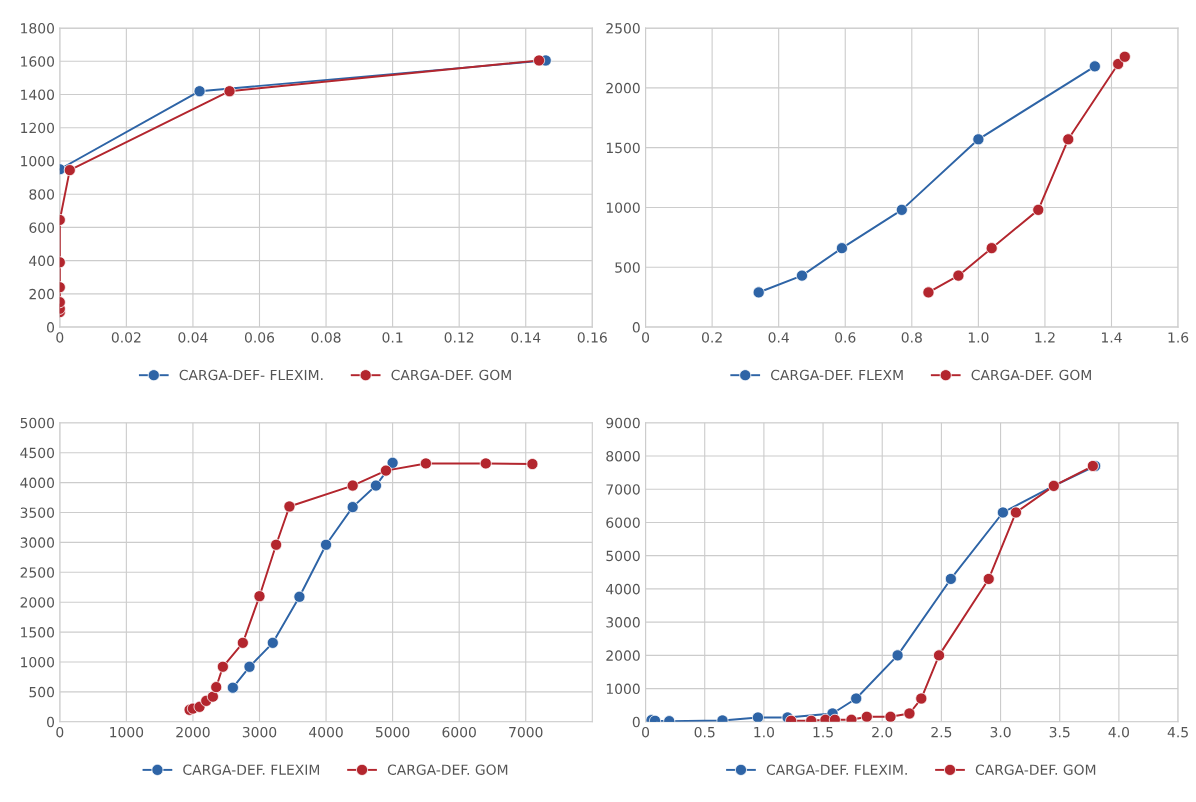  I want to click on x-tick-label: 0.04, so click(193, 337).